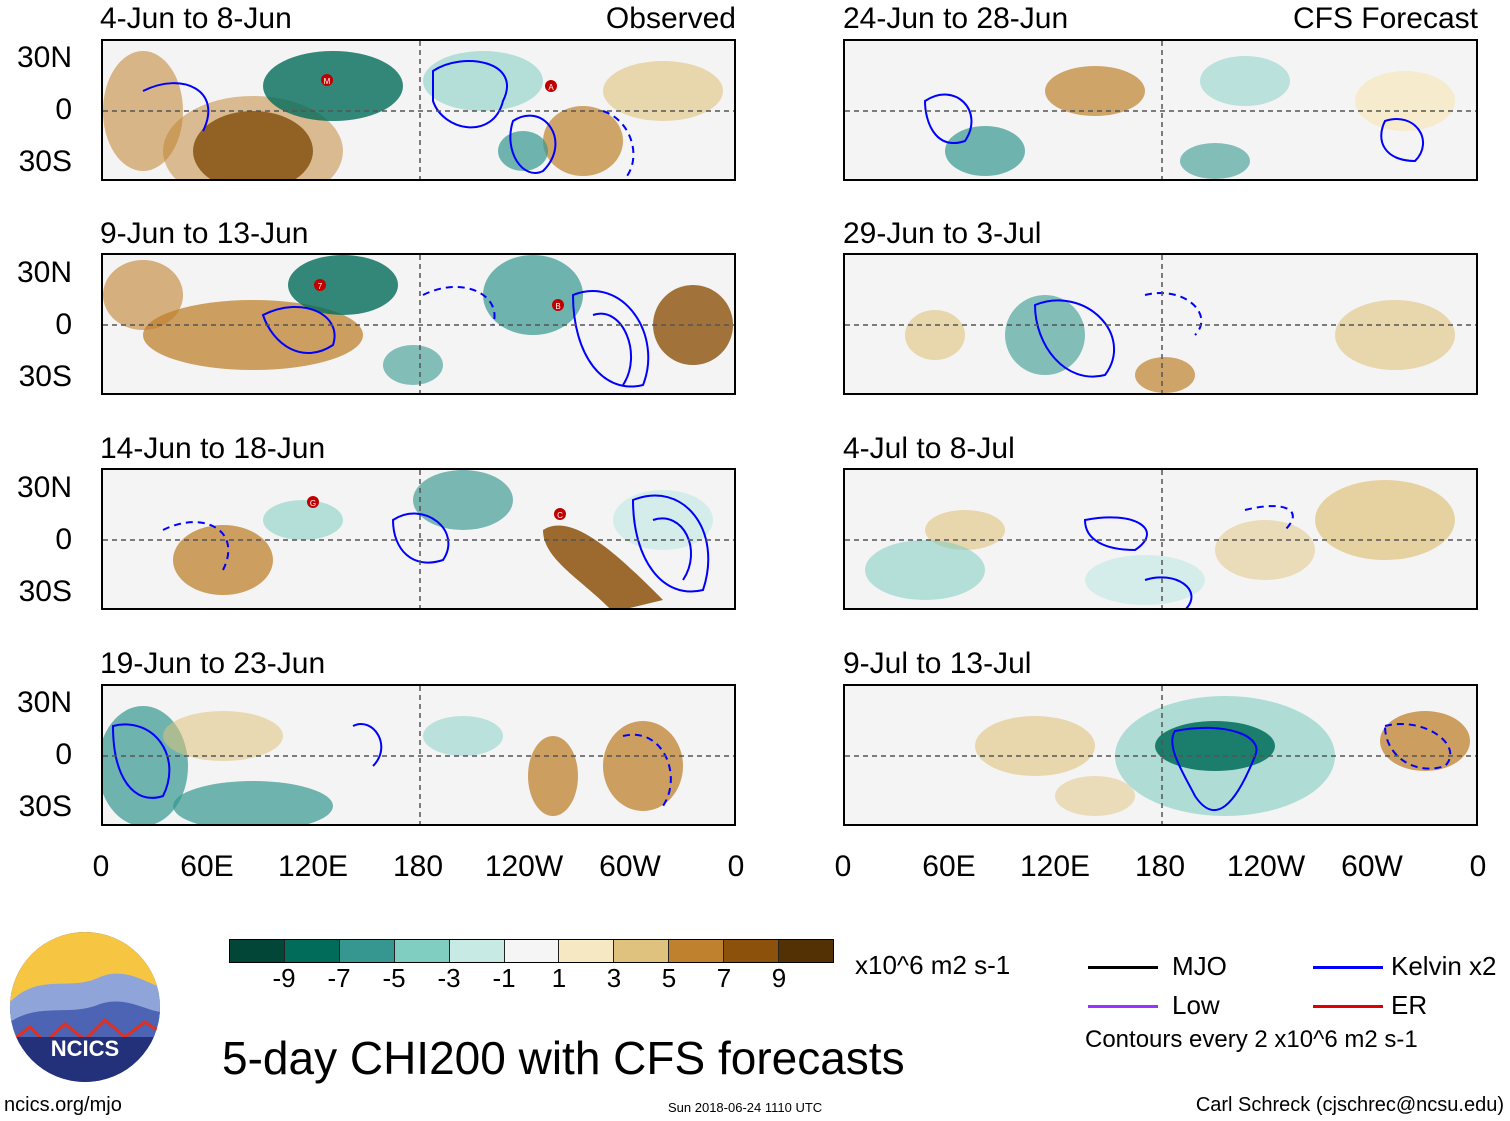 This screenshot has width=1510, height=1121. Describe the element at coordinates (745, 1107) in the screenshot. I see `footer-timestamp: Sun 2018-06-24 1110 UTC` at that location.